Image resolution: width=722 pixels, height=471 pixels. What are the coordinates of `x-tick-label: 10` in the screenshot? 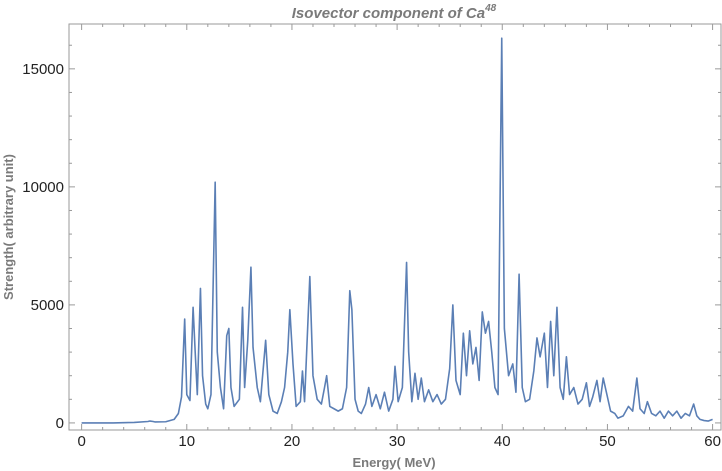 It's located at (186, 441).